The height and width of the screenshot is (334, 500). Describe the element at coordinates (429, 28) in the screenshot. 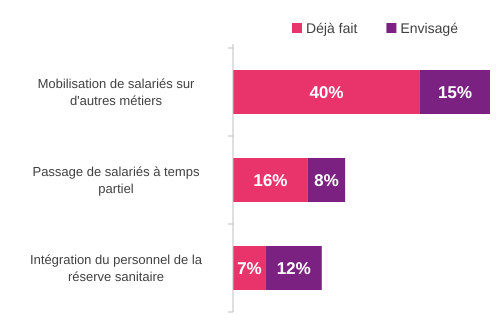

I see `legend-label: Envisagé` at that location.